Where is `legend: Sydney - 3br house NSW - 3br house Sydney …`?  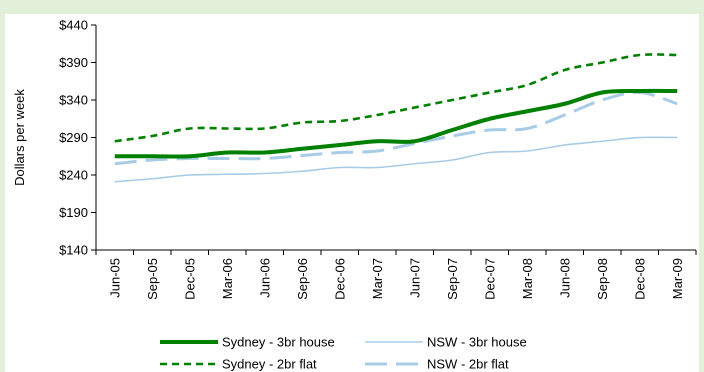
legend: Sydney - 3br house NSW - 3br house Sydney … is located at coordinates (343, 353).